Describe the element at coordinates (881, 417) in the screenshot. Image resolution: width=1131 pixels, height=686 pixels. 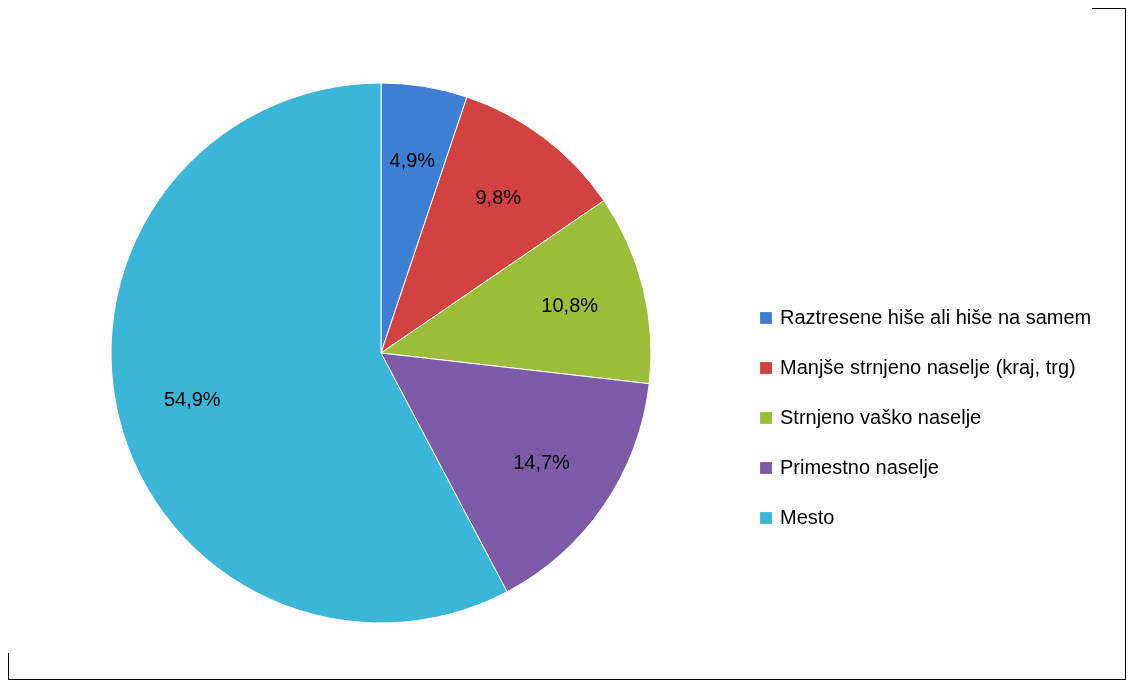
I see `legend-label: Strnjeno vaško naselje` at that location.